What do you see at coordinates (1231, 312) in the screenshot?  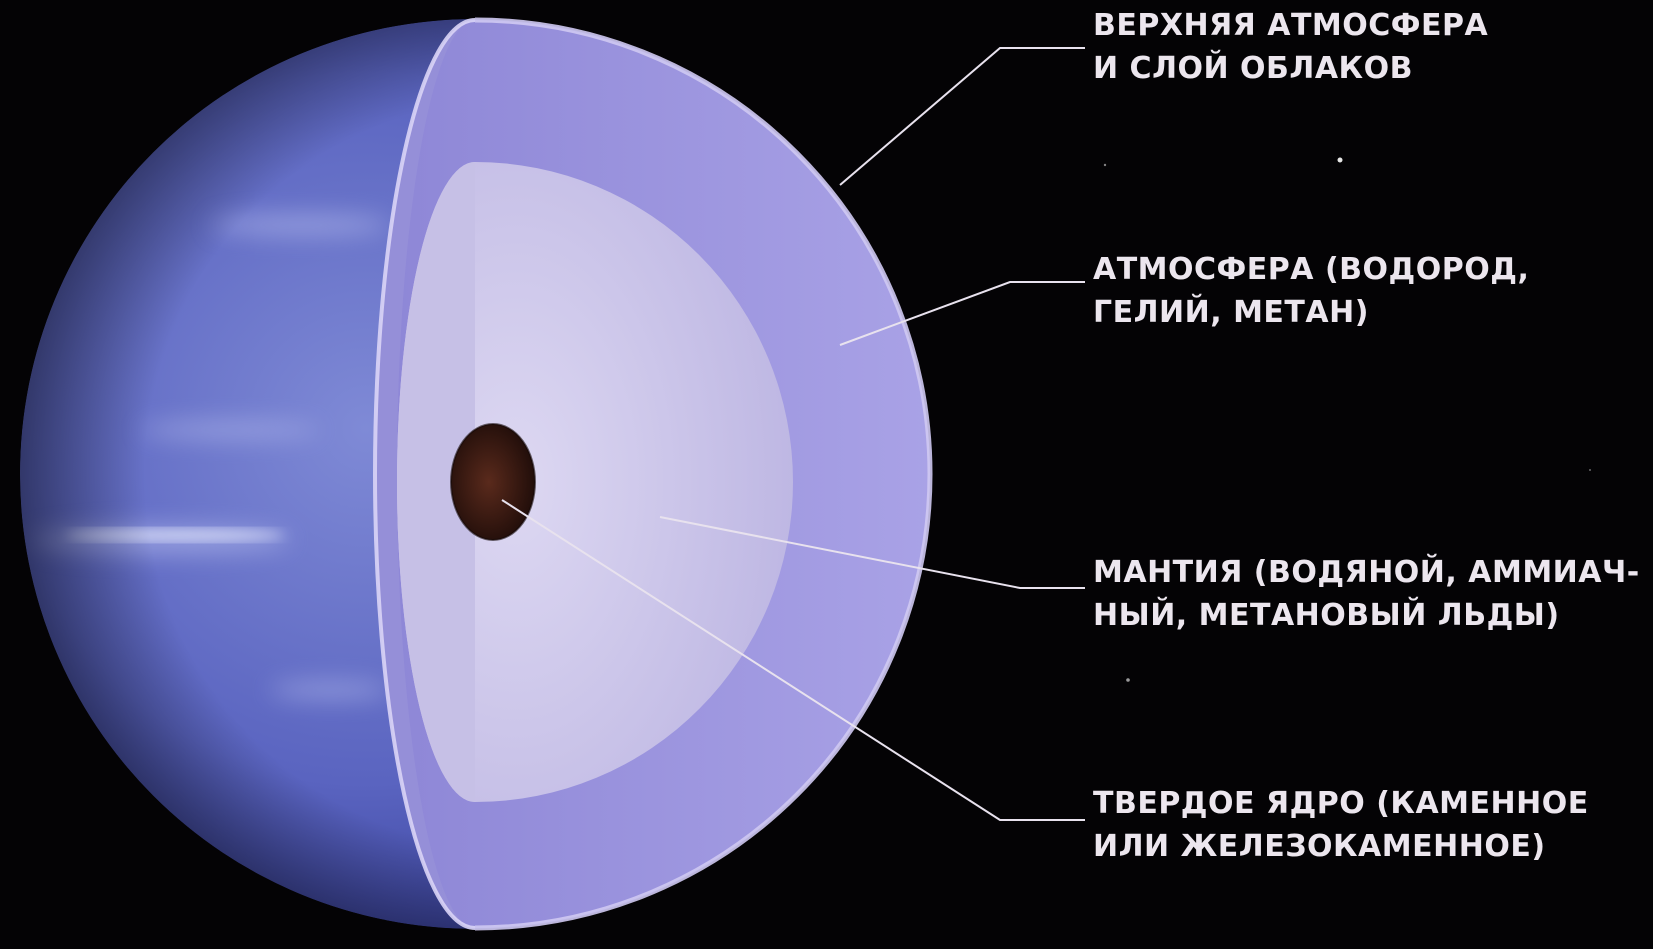 I see `label-atmosphere-line2: ГЕЛИЙ, МЕТАН)` at bounding box center [1231, 312].